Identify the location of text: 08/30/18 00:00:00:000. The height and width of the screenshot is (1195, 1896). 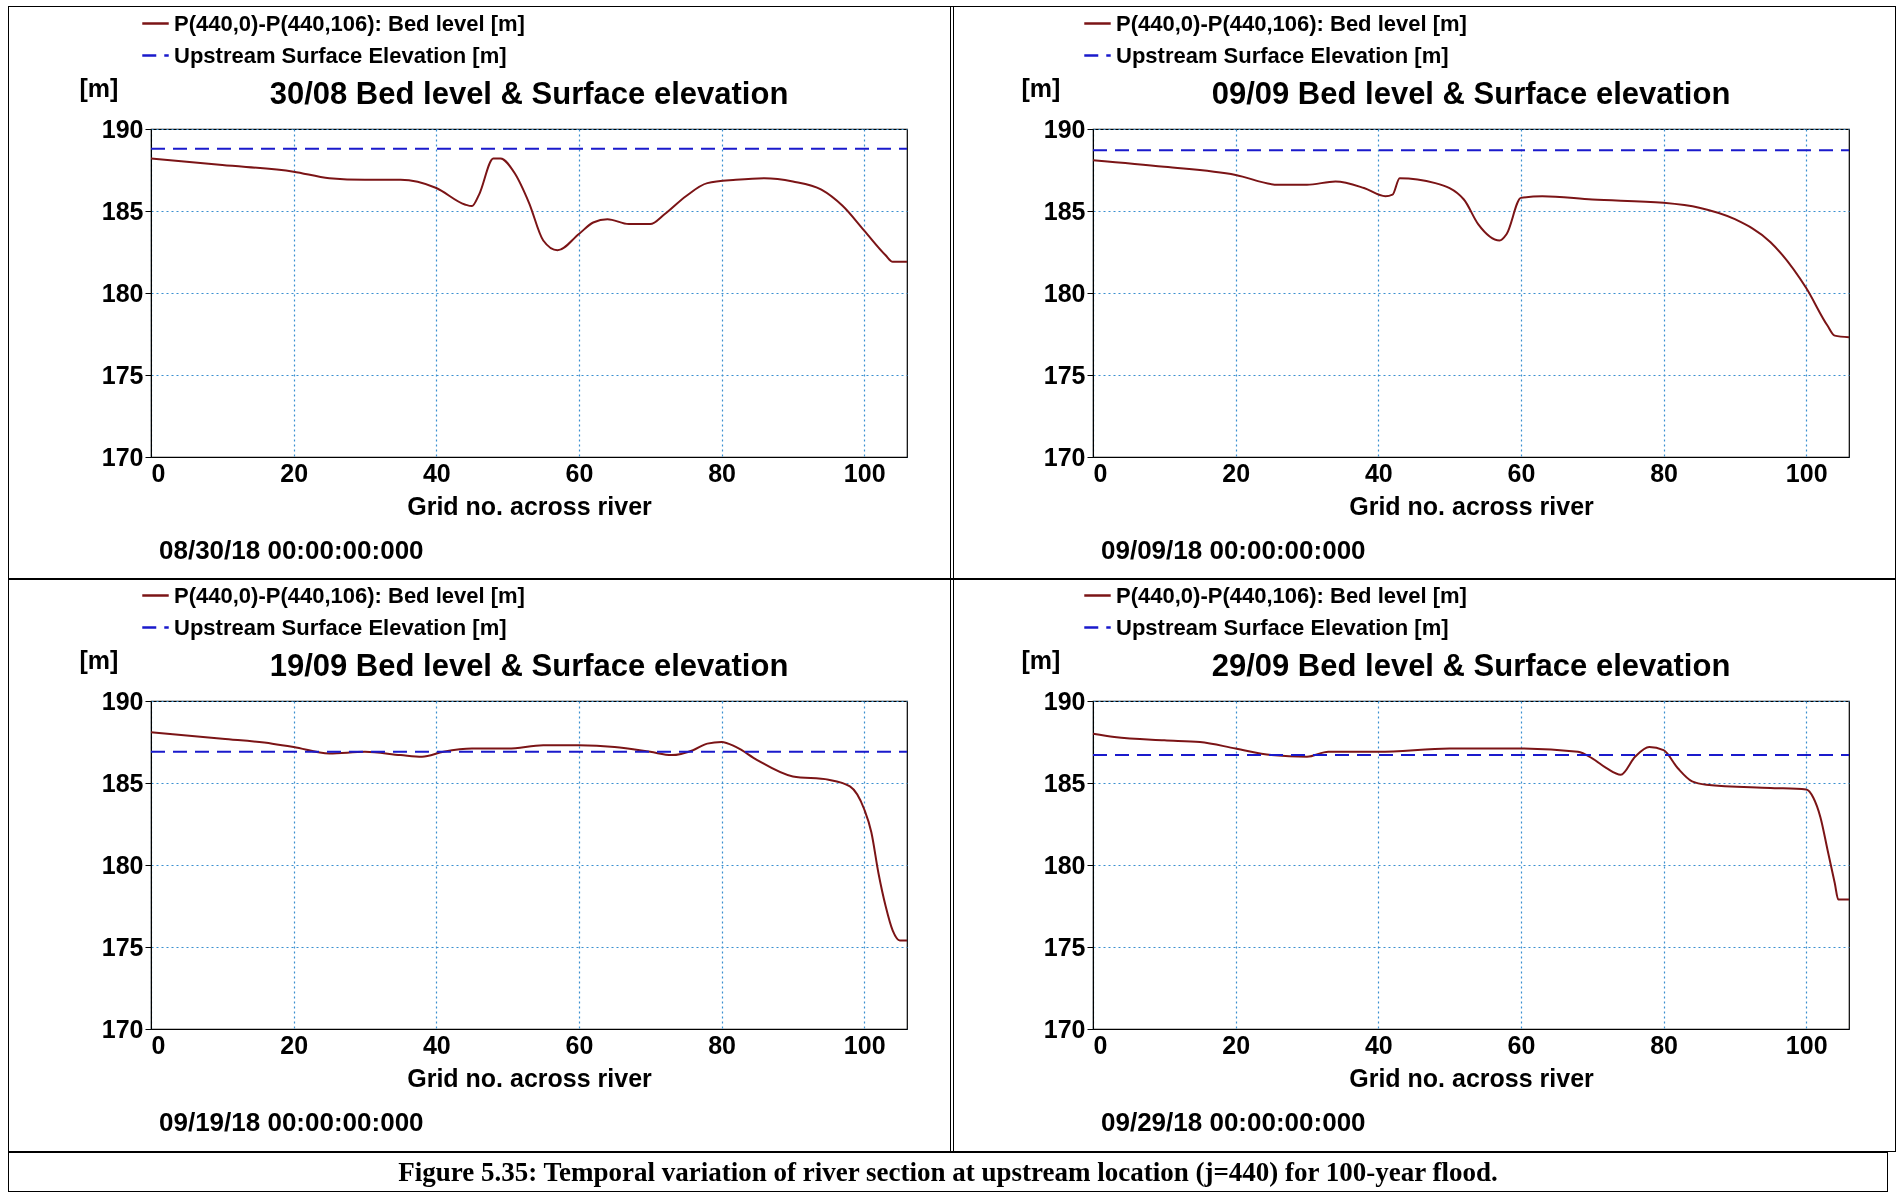
(291, 550).